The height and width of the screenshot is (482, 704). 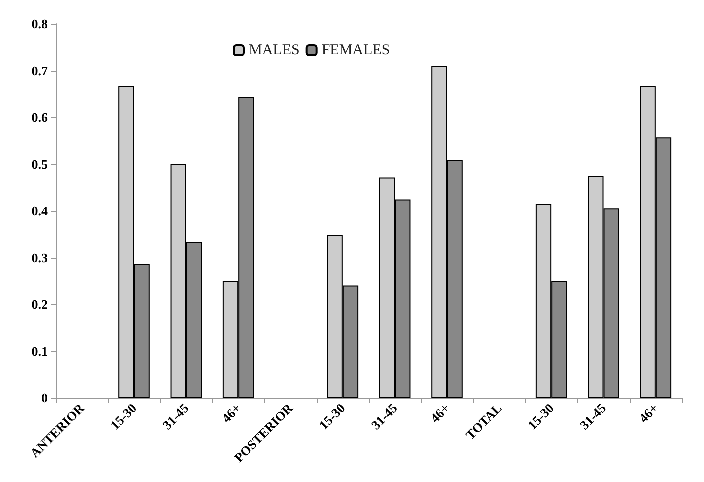 What do you see at coordinates (274, 50) in the screenshot?
I see `legend-label: MALES` at bounding box center [274, 50].